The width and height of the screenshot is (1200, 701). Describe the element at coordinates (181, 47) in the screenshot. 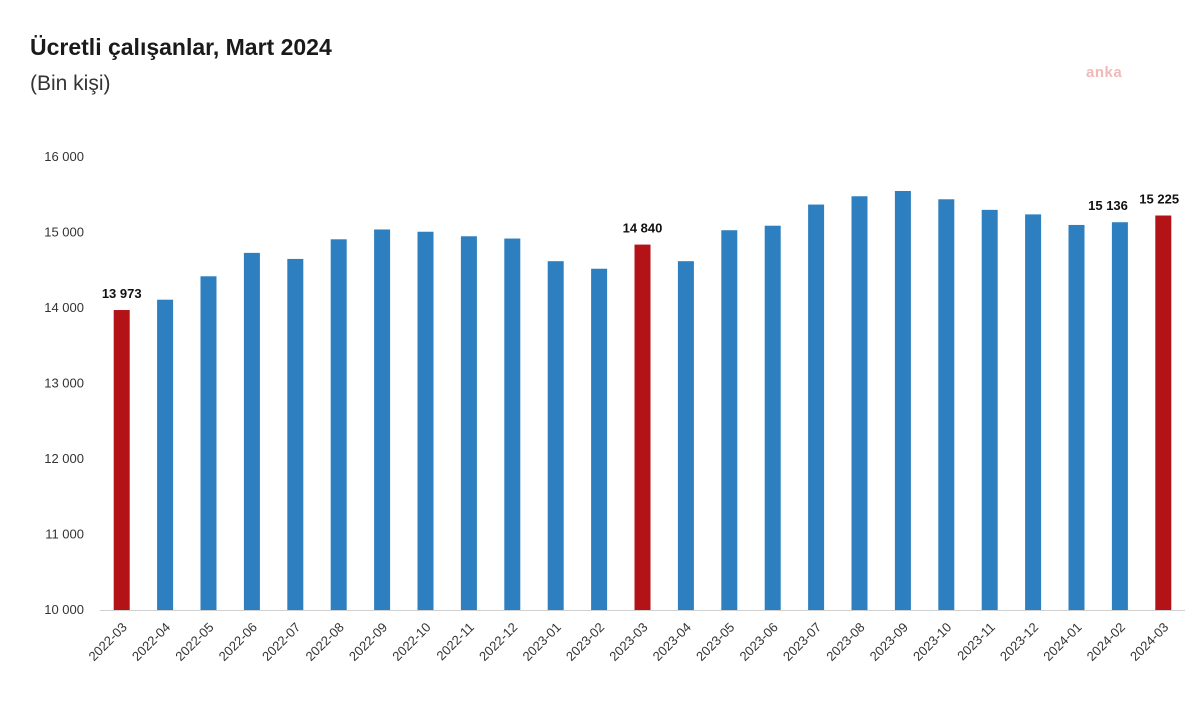

I see `chart-title: Ücretli çalışanlar, Mart 2024` at that location.